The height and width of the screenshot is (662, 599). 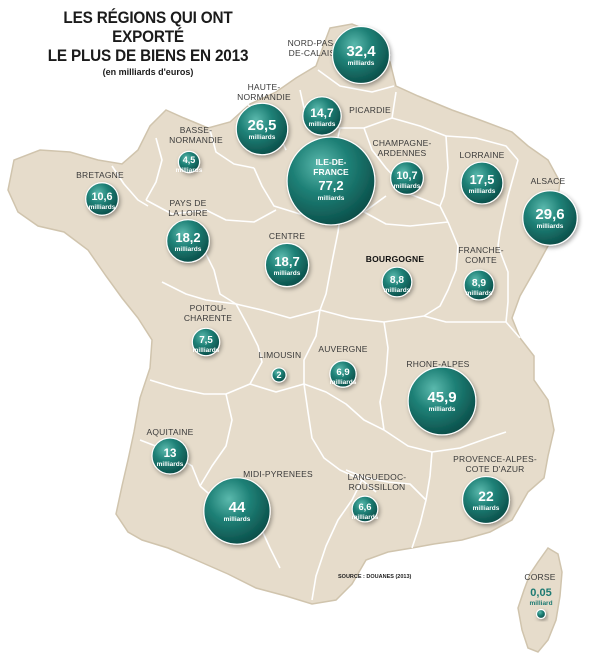 I want to click on bubble-basse-normandie: 4,5 milliards, so click(x=189, y=162).